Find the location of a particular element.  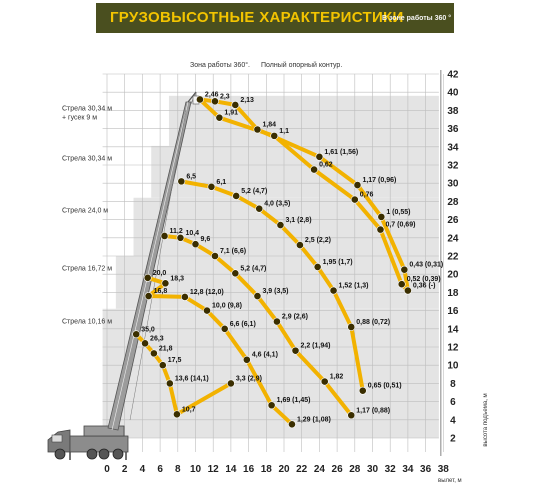

x-tick-label: 4 is located at coordinates (143, 469).